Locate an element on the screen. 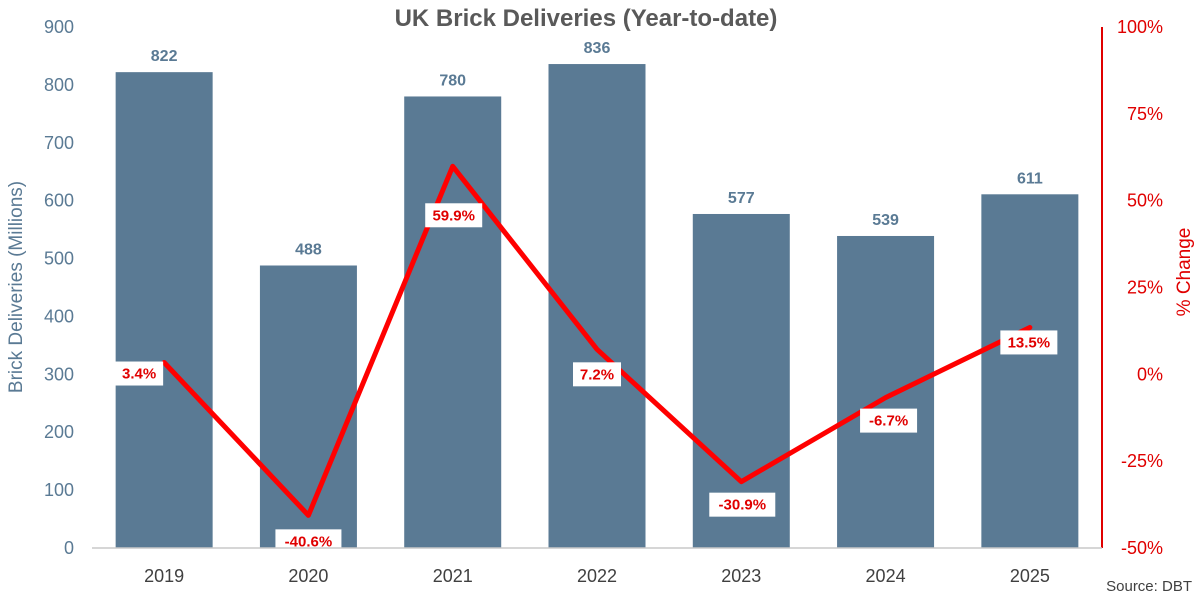 The image size is (1200, 603). bar-value-label: 577 is located at coordinates (741, 198).